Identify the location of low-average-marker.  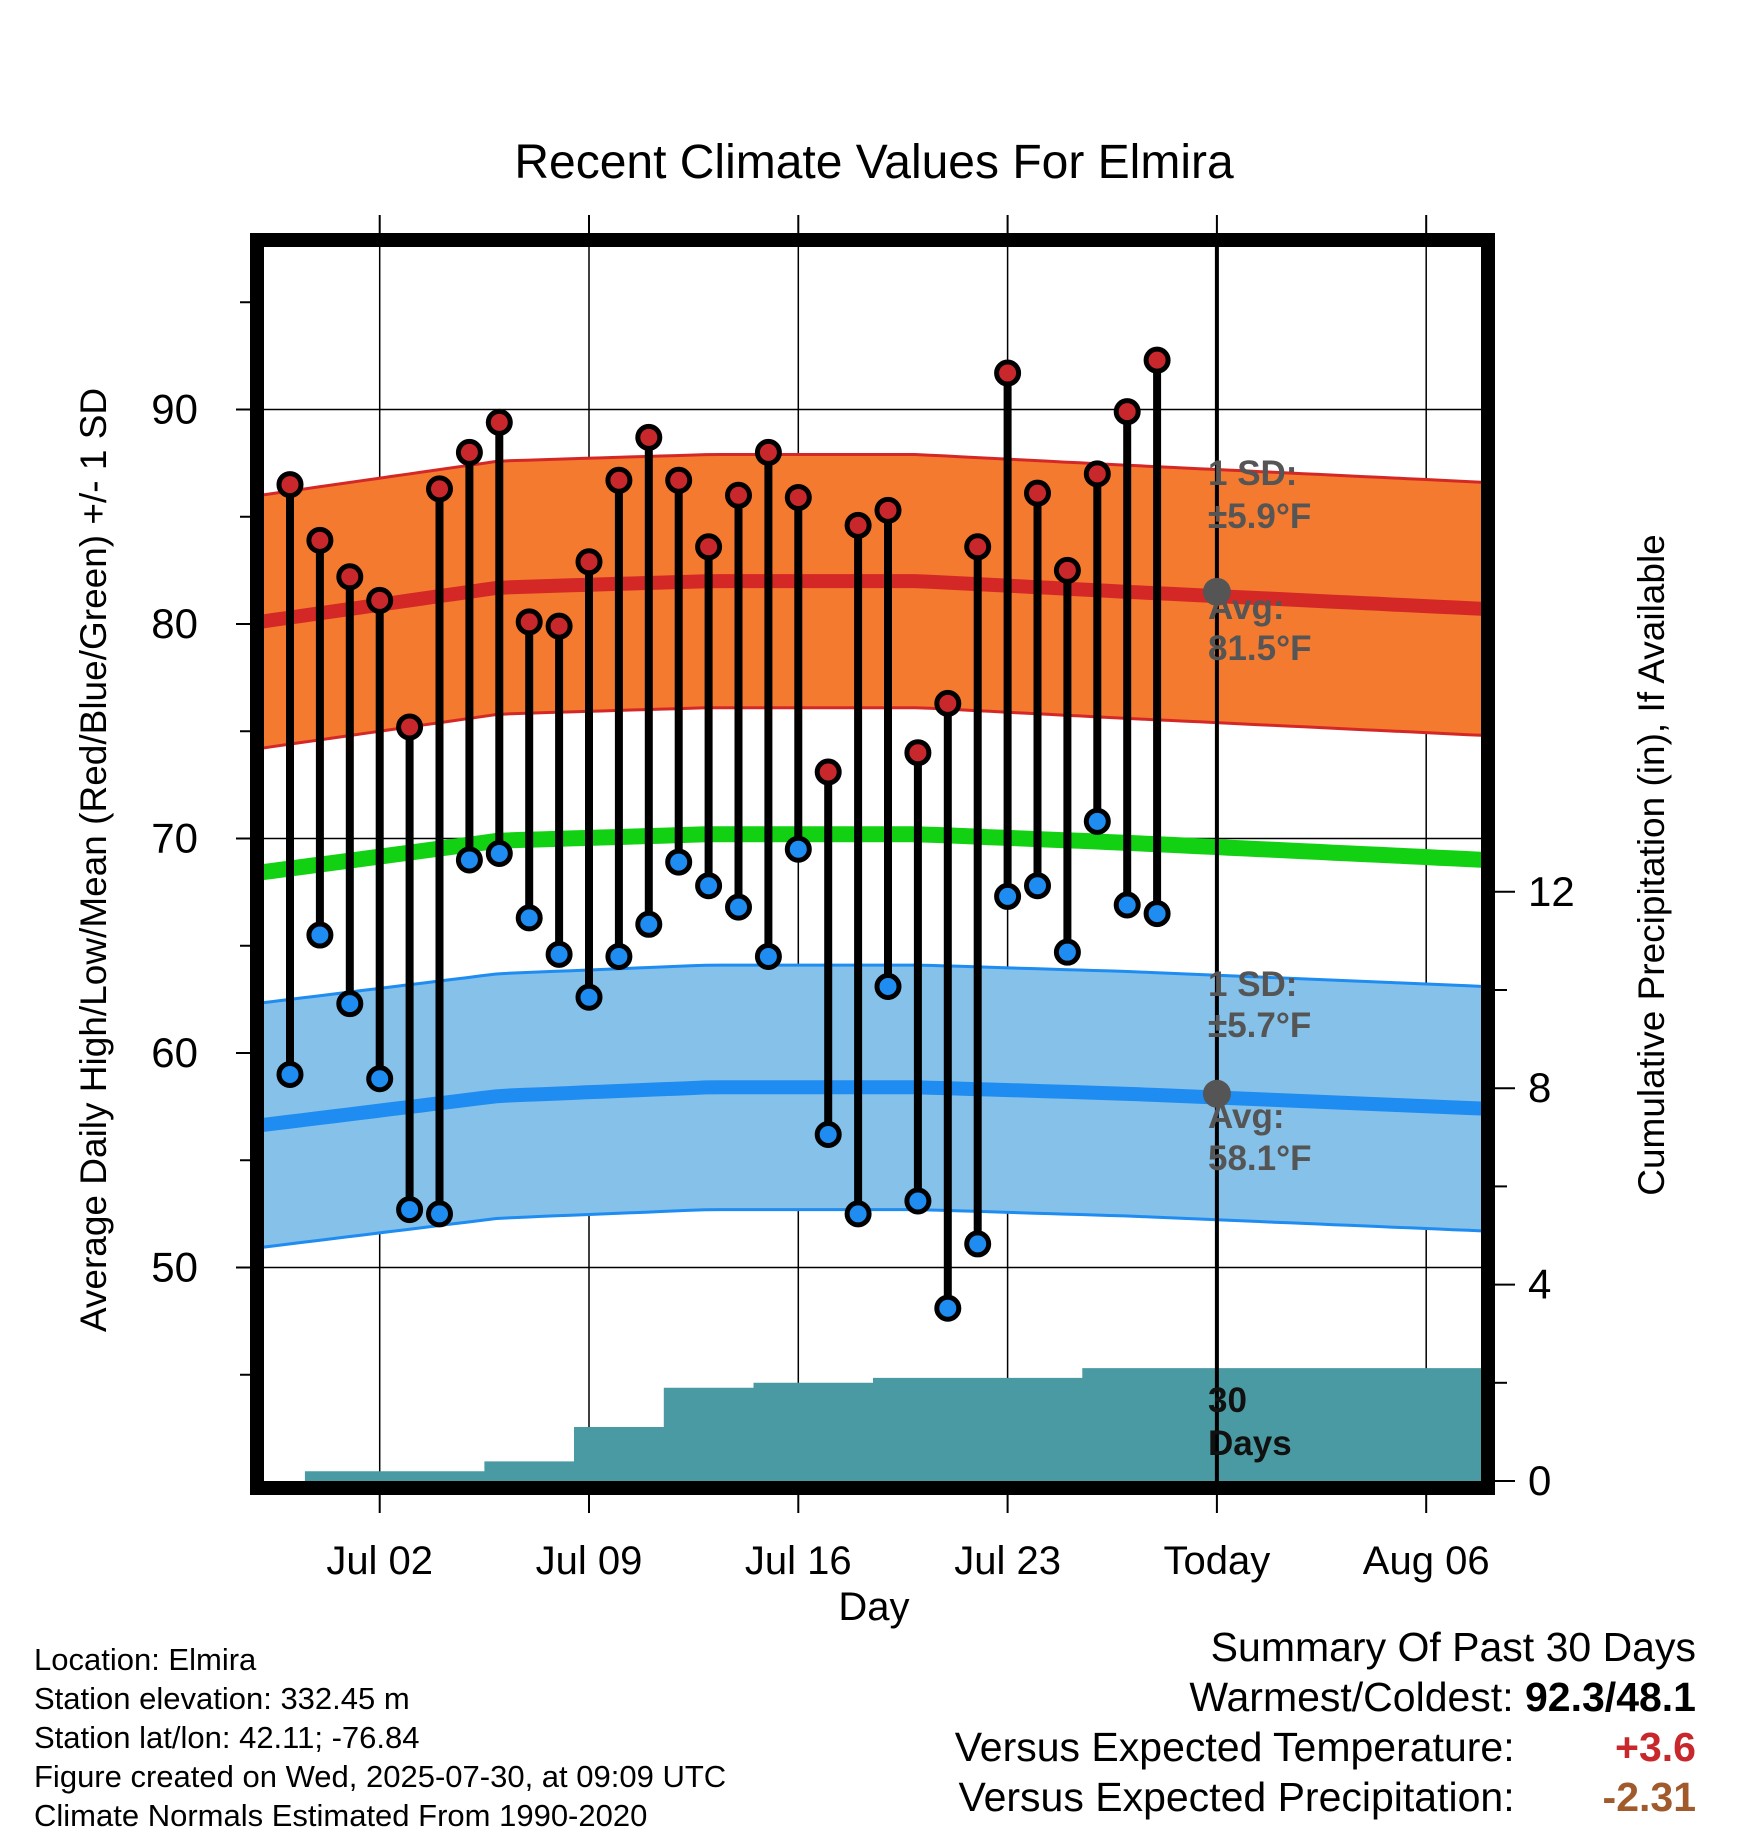
(1216, 1093).